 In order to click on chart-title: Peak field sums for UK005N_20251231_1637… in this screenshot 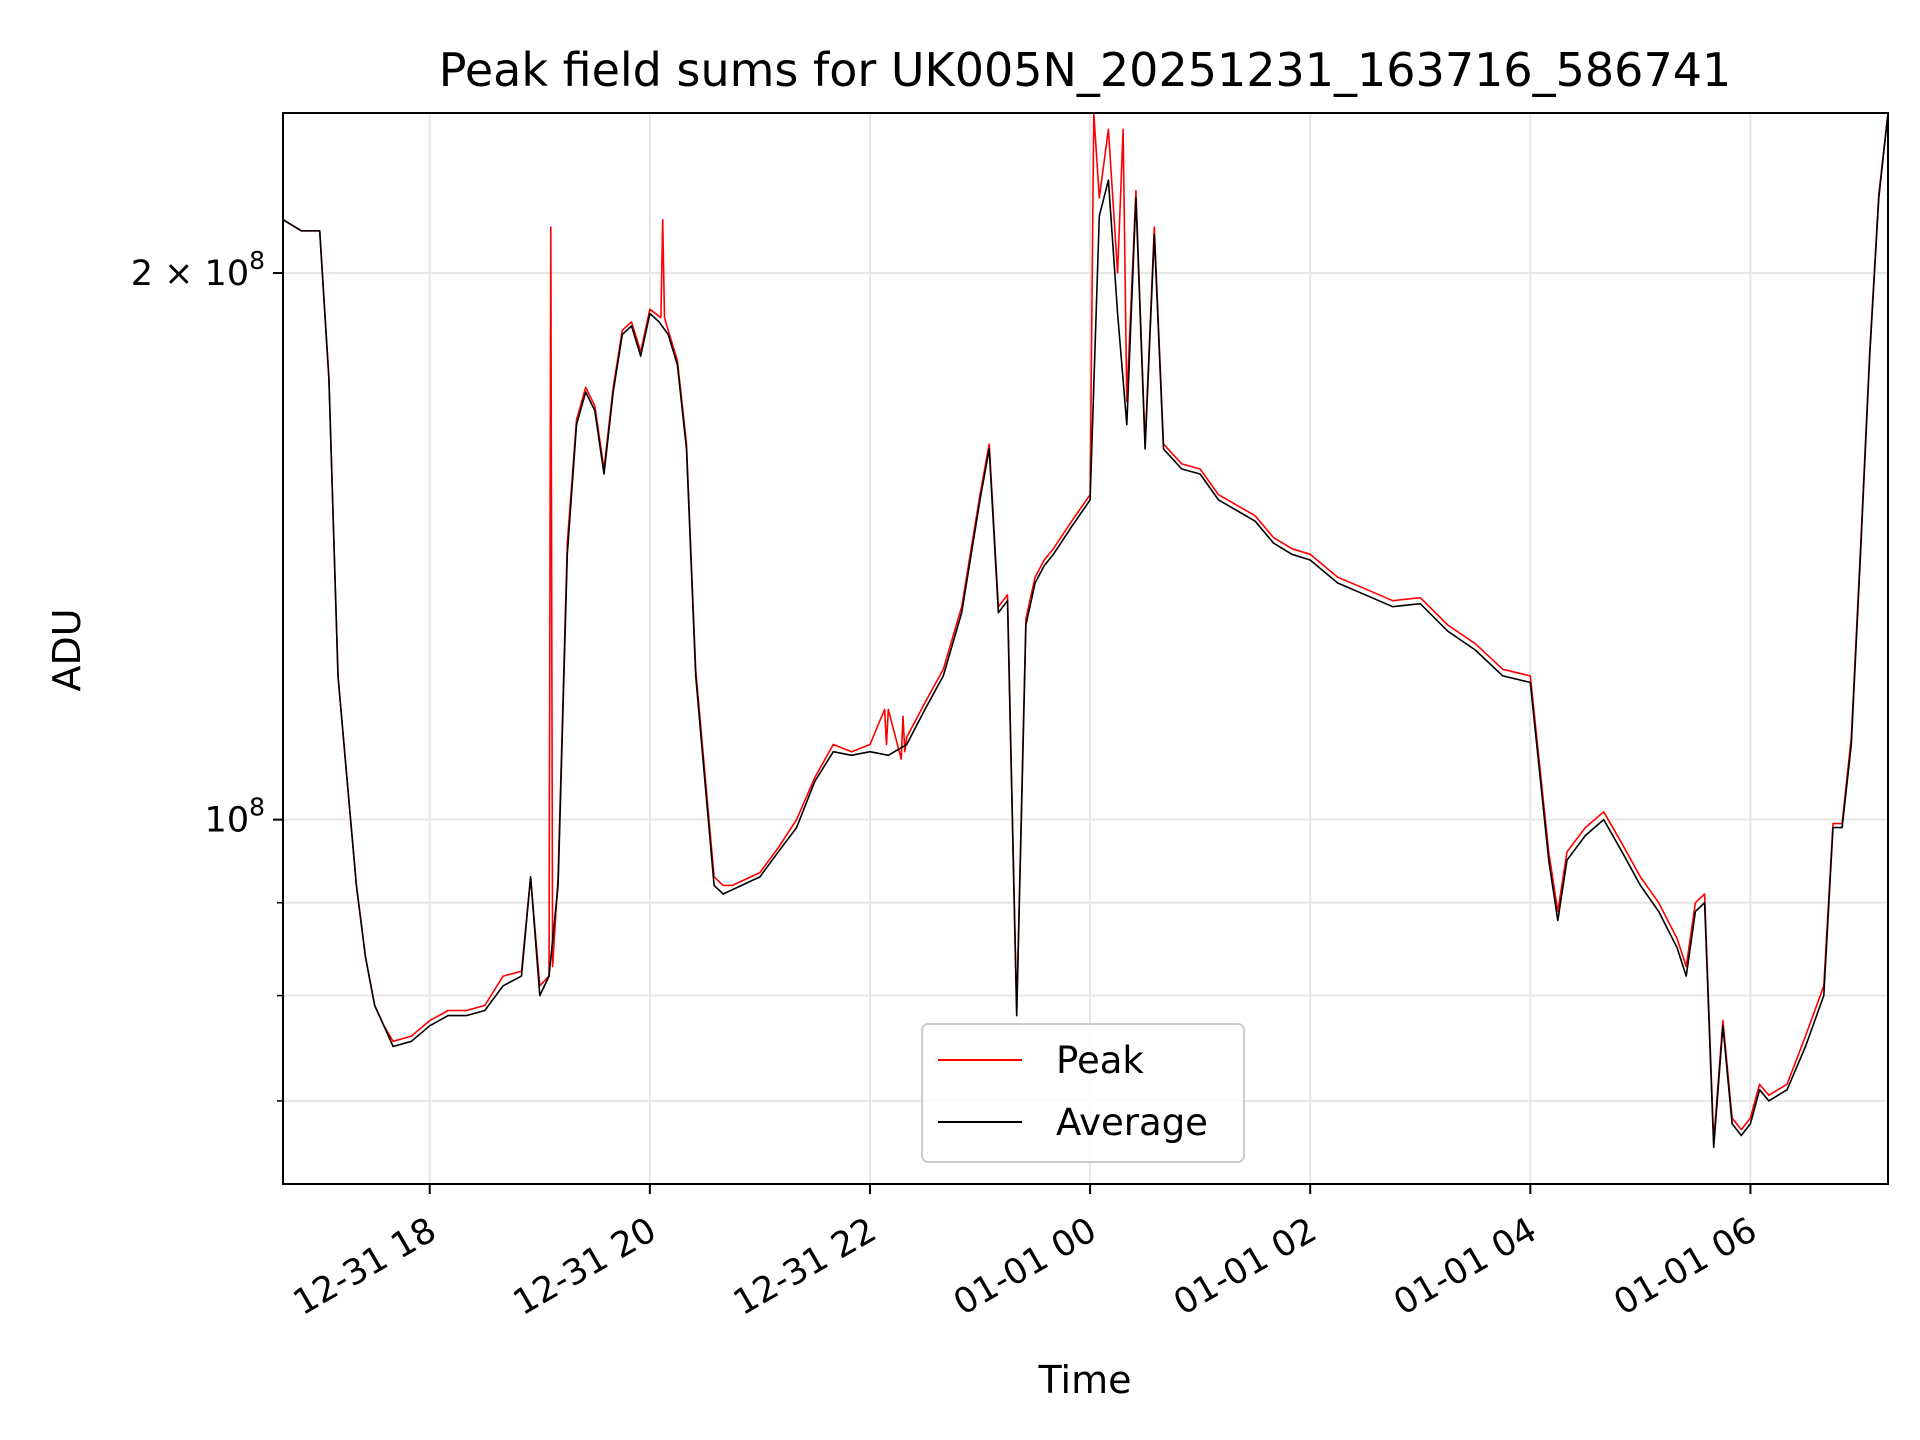, I will do `click(1085, 70)`.